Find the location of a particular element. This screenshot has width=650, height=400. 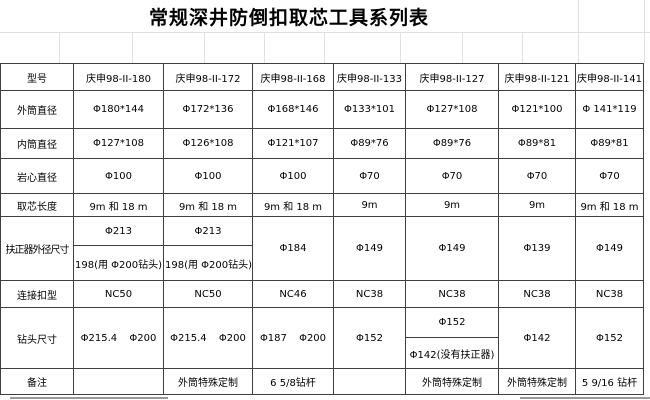

cell: Φ184 is located at coordinates (293, 248).